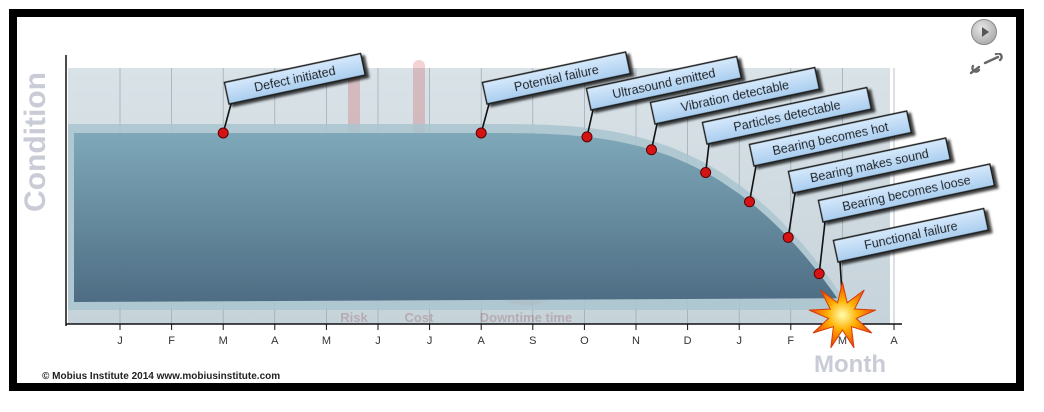  I want to click on cost-watermark-label: Cost, so click(420, 317).